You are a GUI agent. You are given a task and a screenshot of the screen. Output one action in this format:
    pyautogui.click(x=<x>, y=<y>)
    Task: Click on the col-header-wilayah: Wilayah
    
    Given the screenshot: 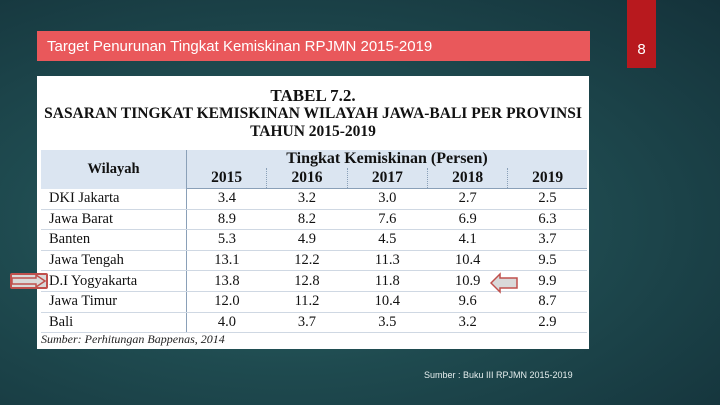 What is the action you would take?
    pyautogui.click(x=114, y=169)
    